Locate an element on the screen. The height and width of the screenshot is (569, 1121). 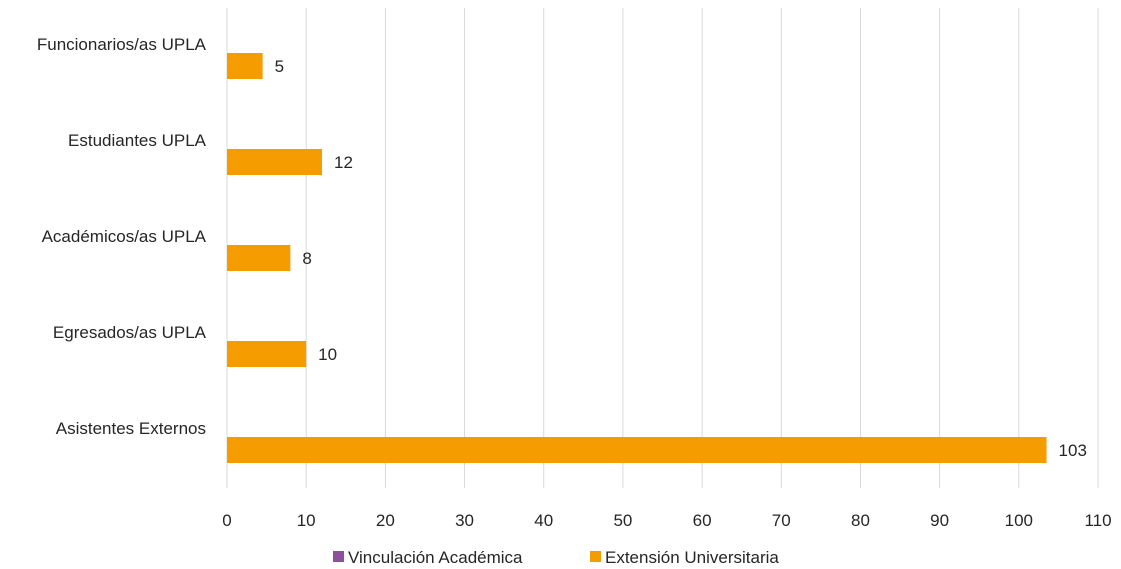
category-label: Estudiantes UPLA is located at coordinates (137, 140).